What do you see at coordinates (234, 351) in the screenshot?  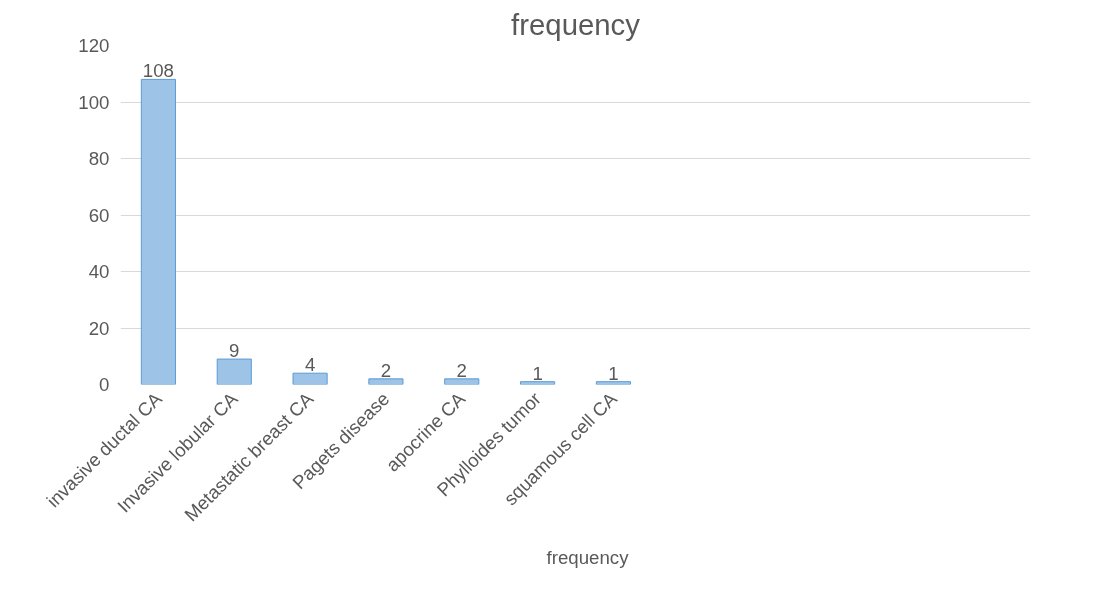 I see `data-label: 9` at bounding box center [234, 351].